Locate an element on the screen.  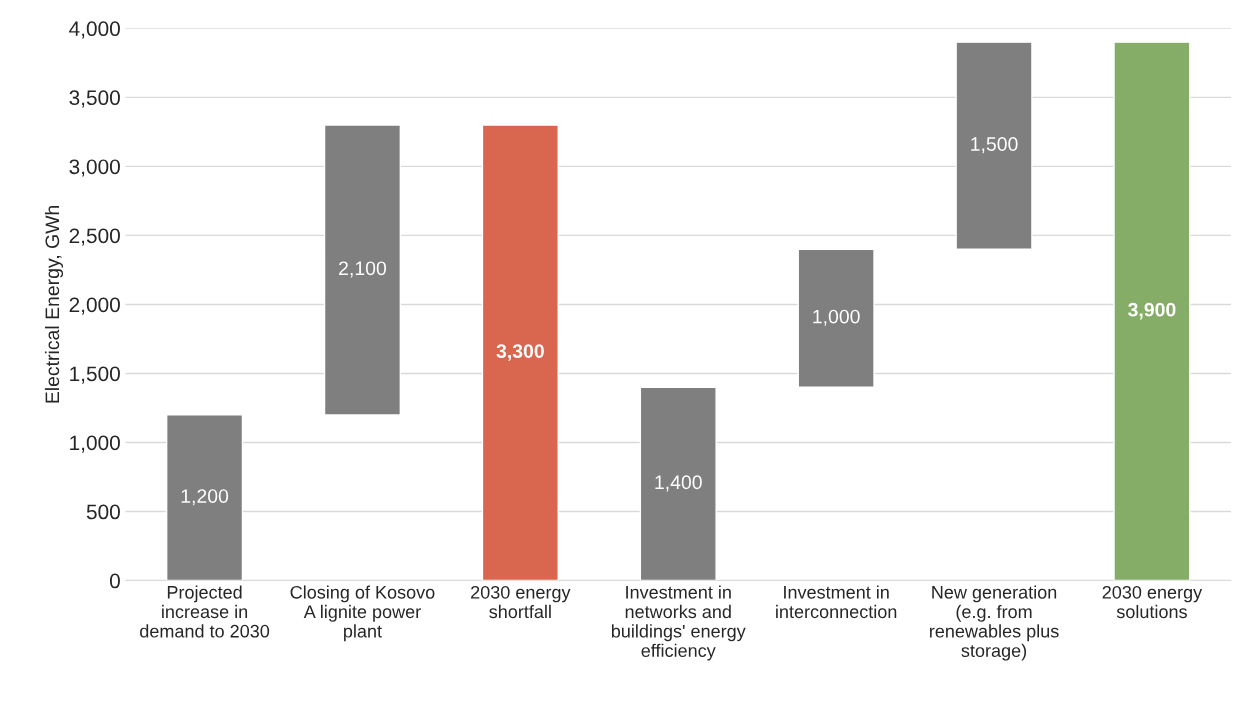
y-tick-label: 3,500 is located at coordinates (94, 99).